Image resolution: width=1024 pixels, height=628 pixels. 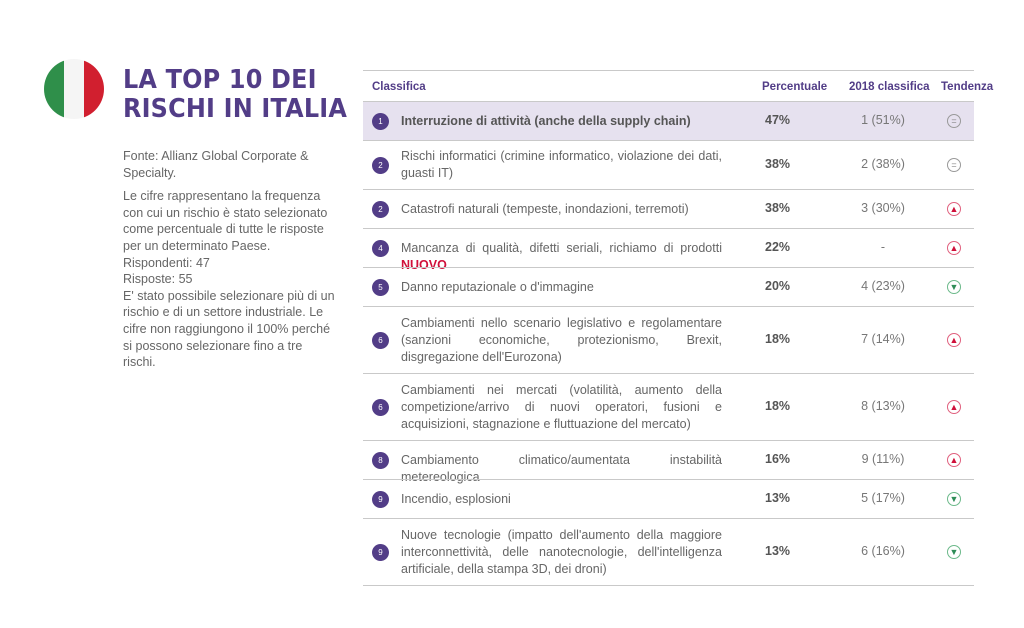 I want to click on page-title: LA TOP 10 DEI RISCHI IN ITALIA, so click(x=235, y=94).